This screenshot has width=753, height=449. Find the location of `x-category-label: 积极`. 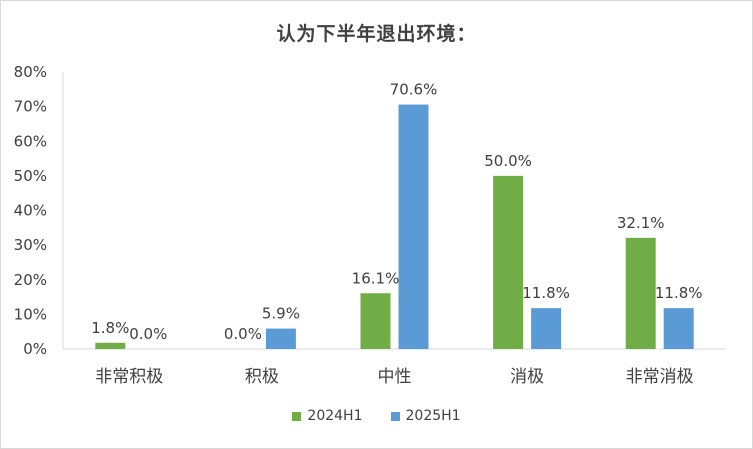

x-category-label: 积极 is located at coordinates (262, 377).